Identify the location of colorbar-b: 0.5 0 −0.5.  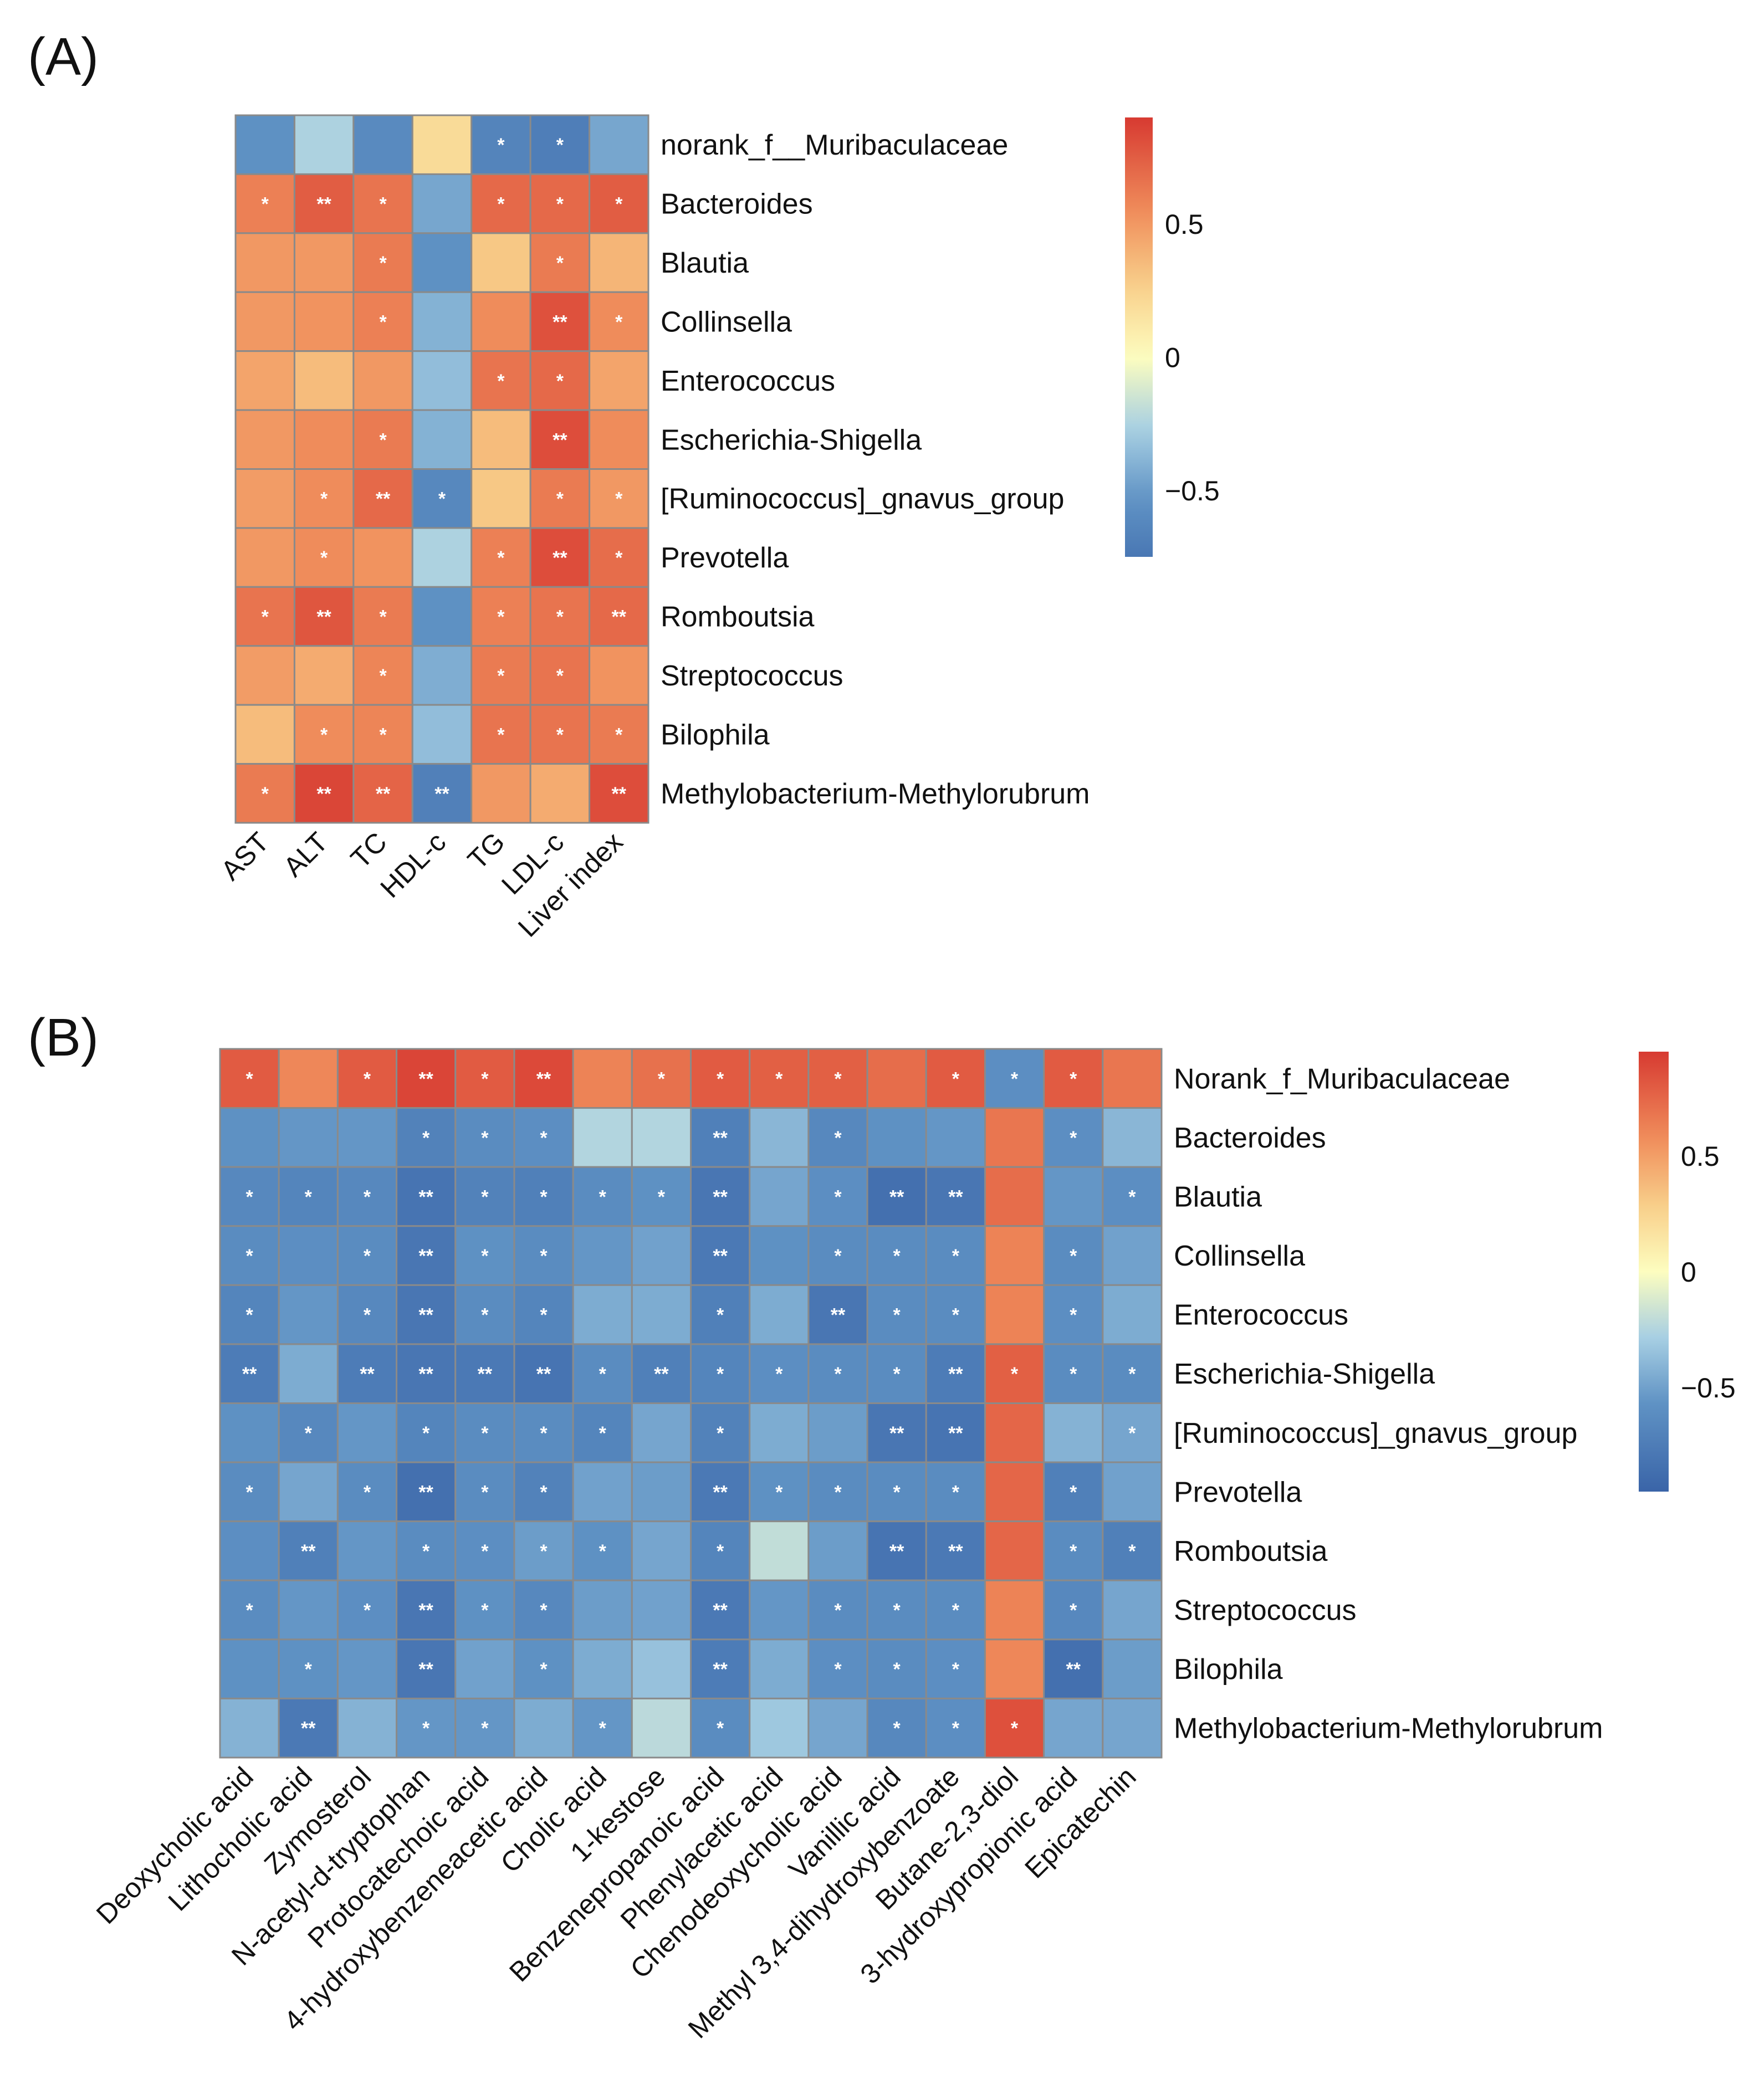
(1687, 1272).